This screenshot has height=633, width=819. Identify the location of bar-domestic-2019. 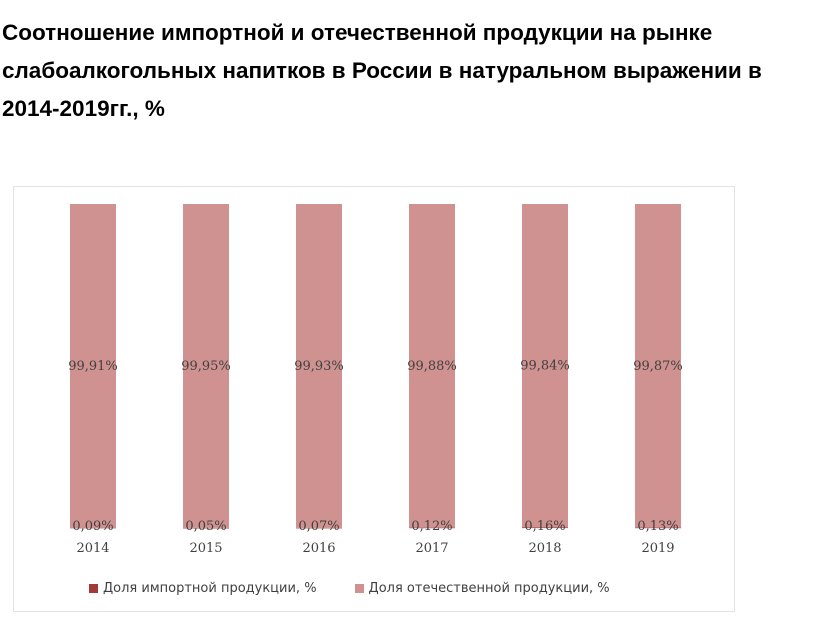
(658, 366).